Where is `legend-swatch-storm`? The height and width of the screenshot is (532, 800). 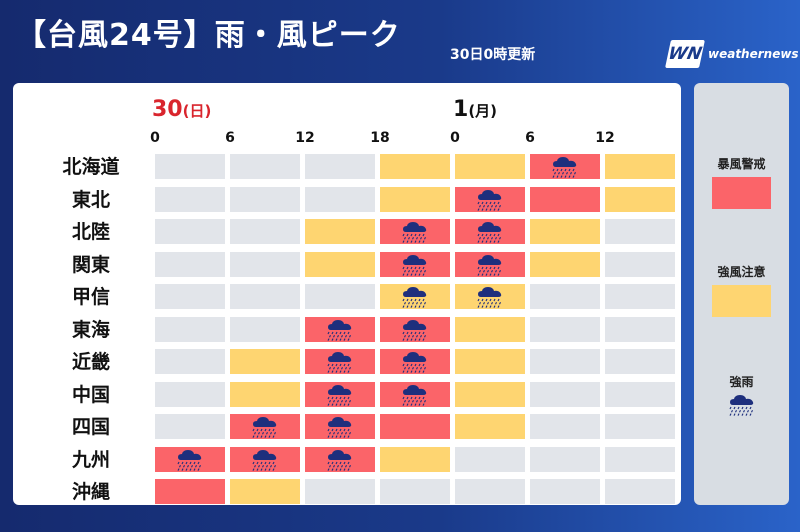
legend-swatch-storm is located at coordinates (741, 193).